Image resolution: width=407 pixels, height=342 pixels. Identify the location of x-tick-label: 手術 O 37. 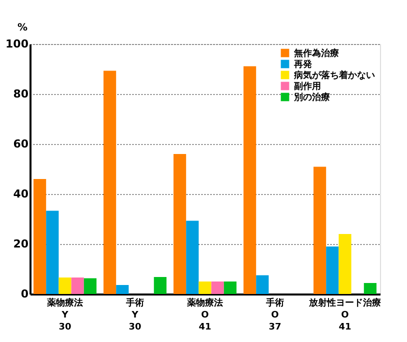
(274, 315).